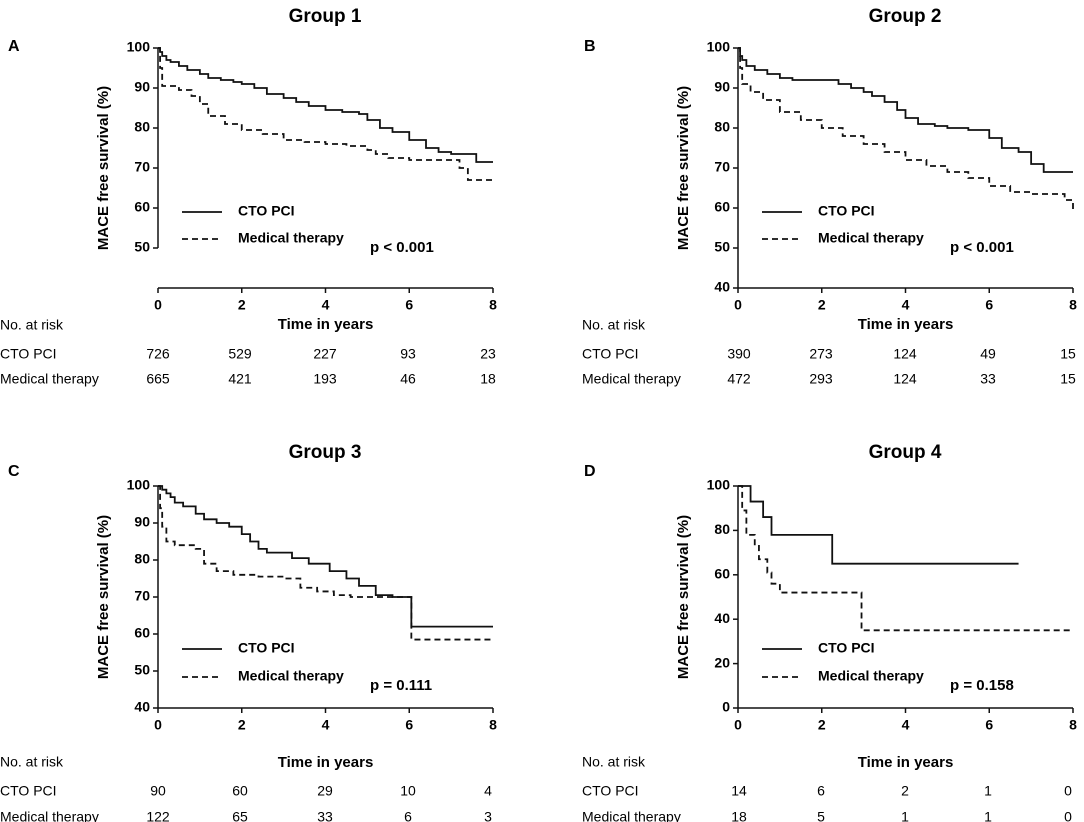 The image size is (1084, 822). Describe the element at coordinates (325, 556) in the screenshot. I see `panel-c-series-cto-pci` at that location.